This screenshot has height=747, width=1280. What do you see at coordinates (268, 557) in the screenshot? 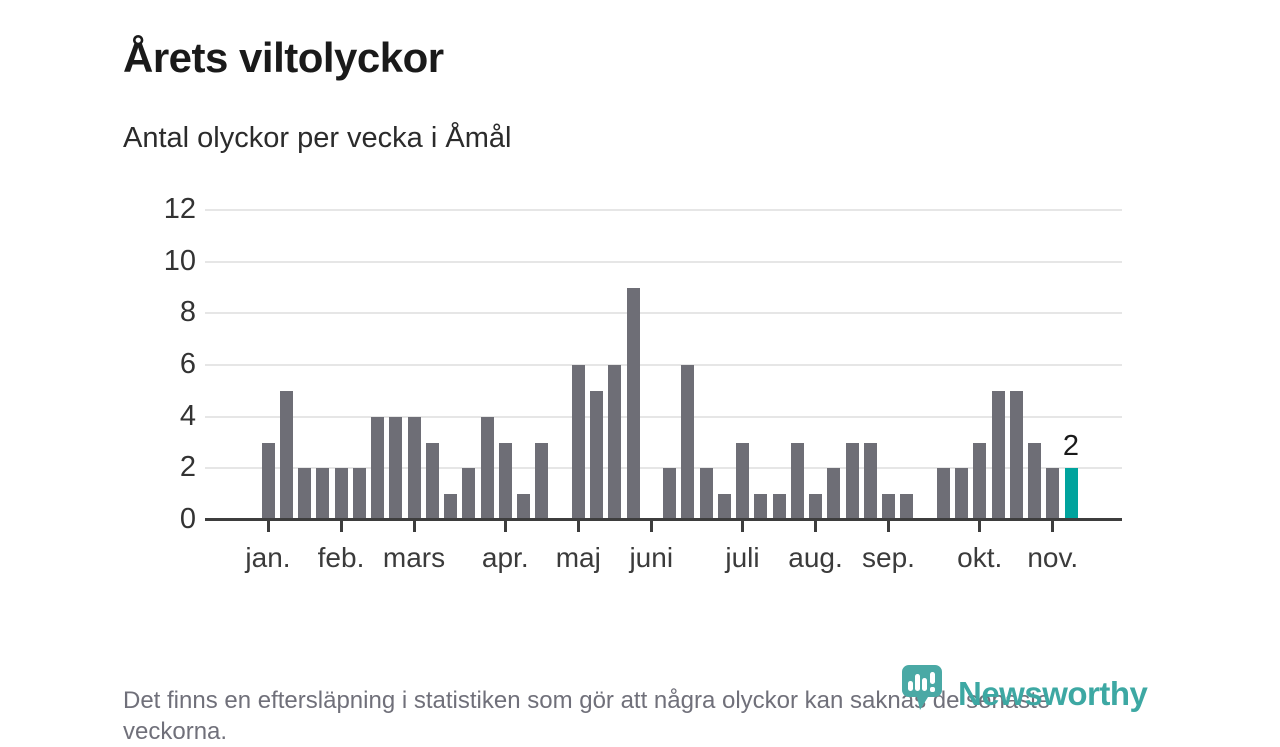
I see `x-axis-label-jan: jan.` at bounding box center [268, 557].